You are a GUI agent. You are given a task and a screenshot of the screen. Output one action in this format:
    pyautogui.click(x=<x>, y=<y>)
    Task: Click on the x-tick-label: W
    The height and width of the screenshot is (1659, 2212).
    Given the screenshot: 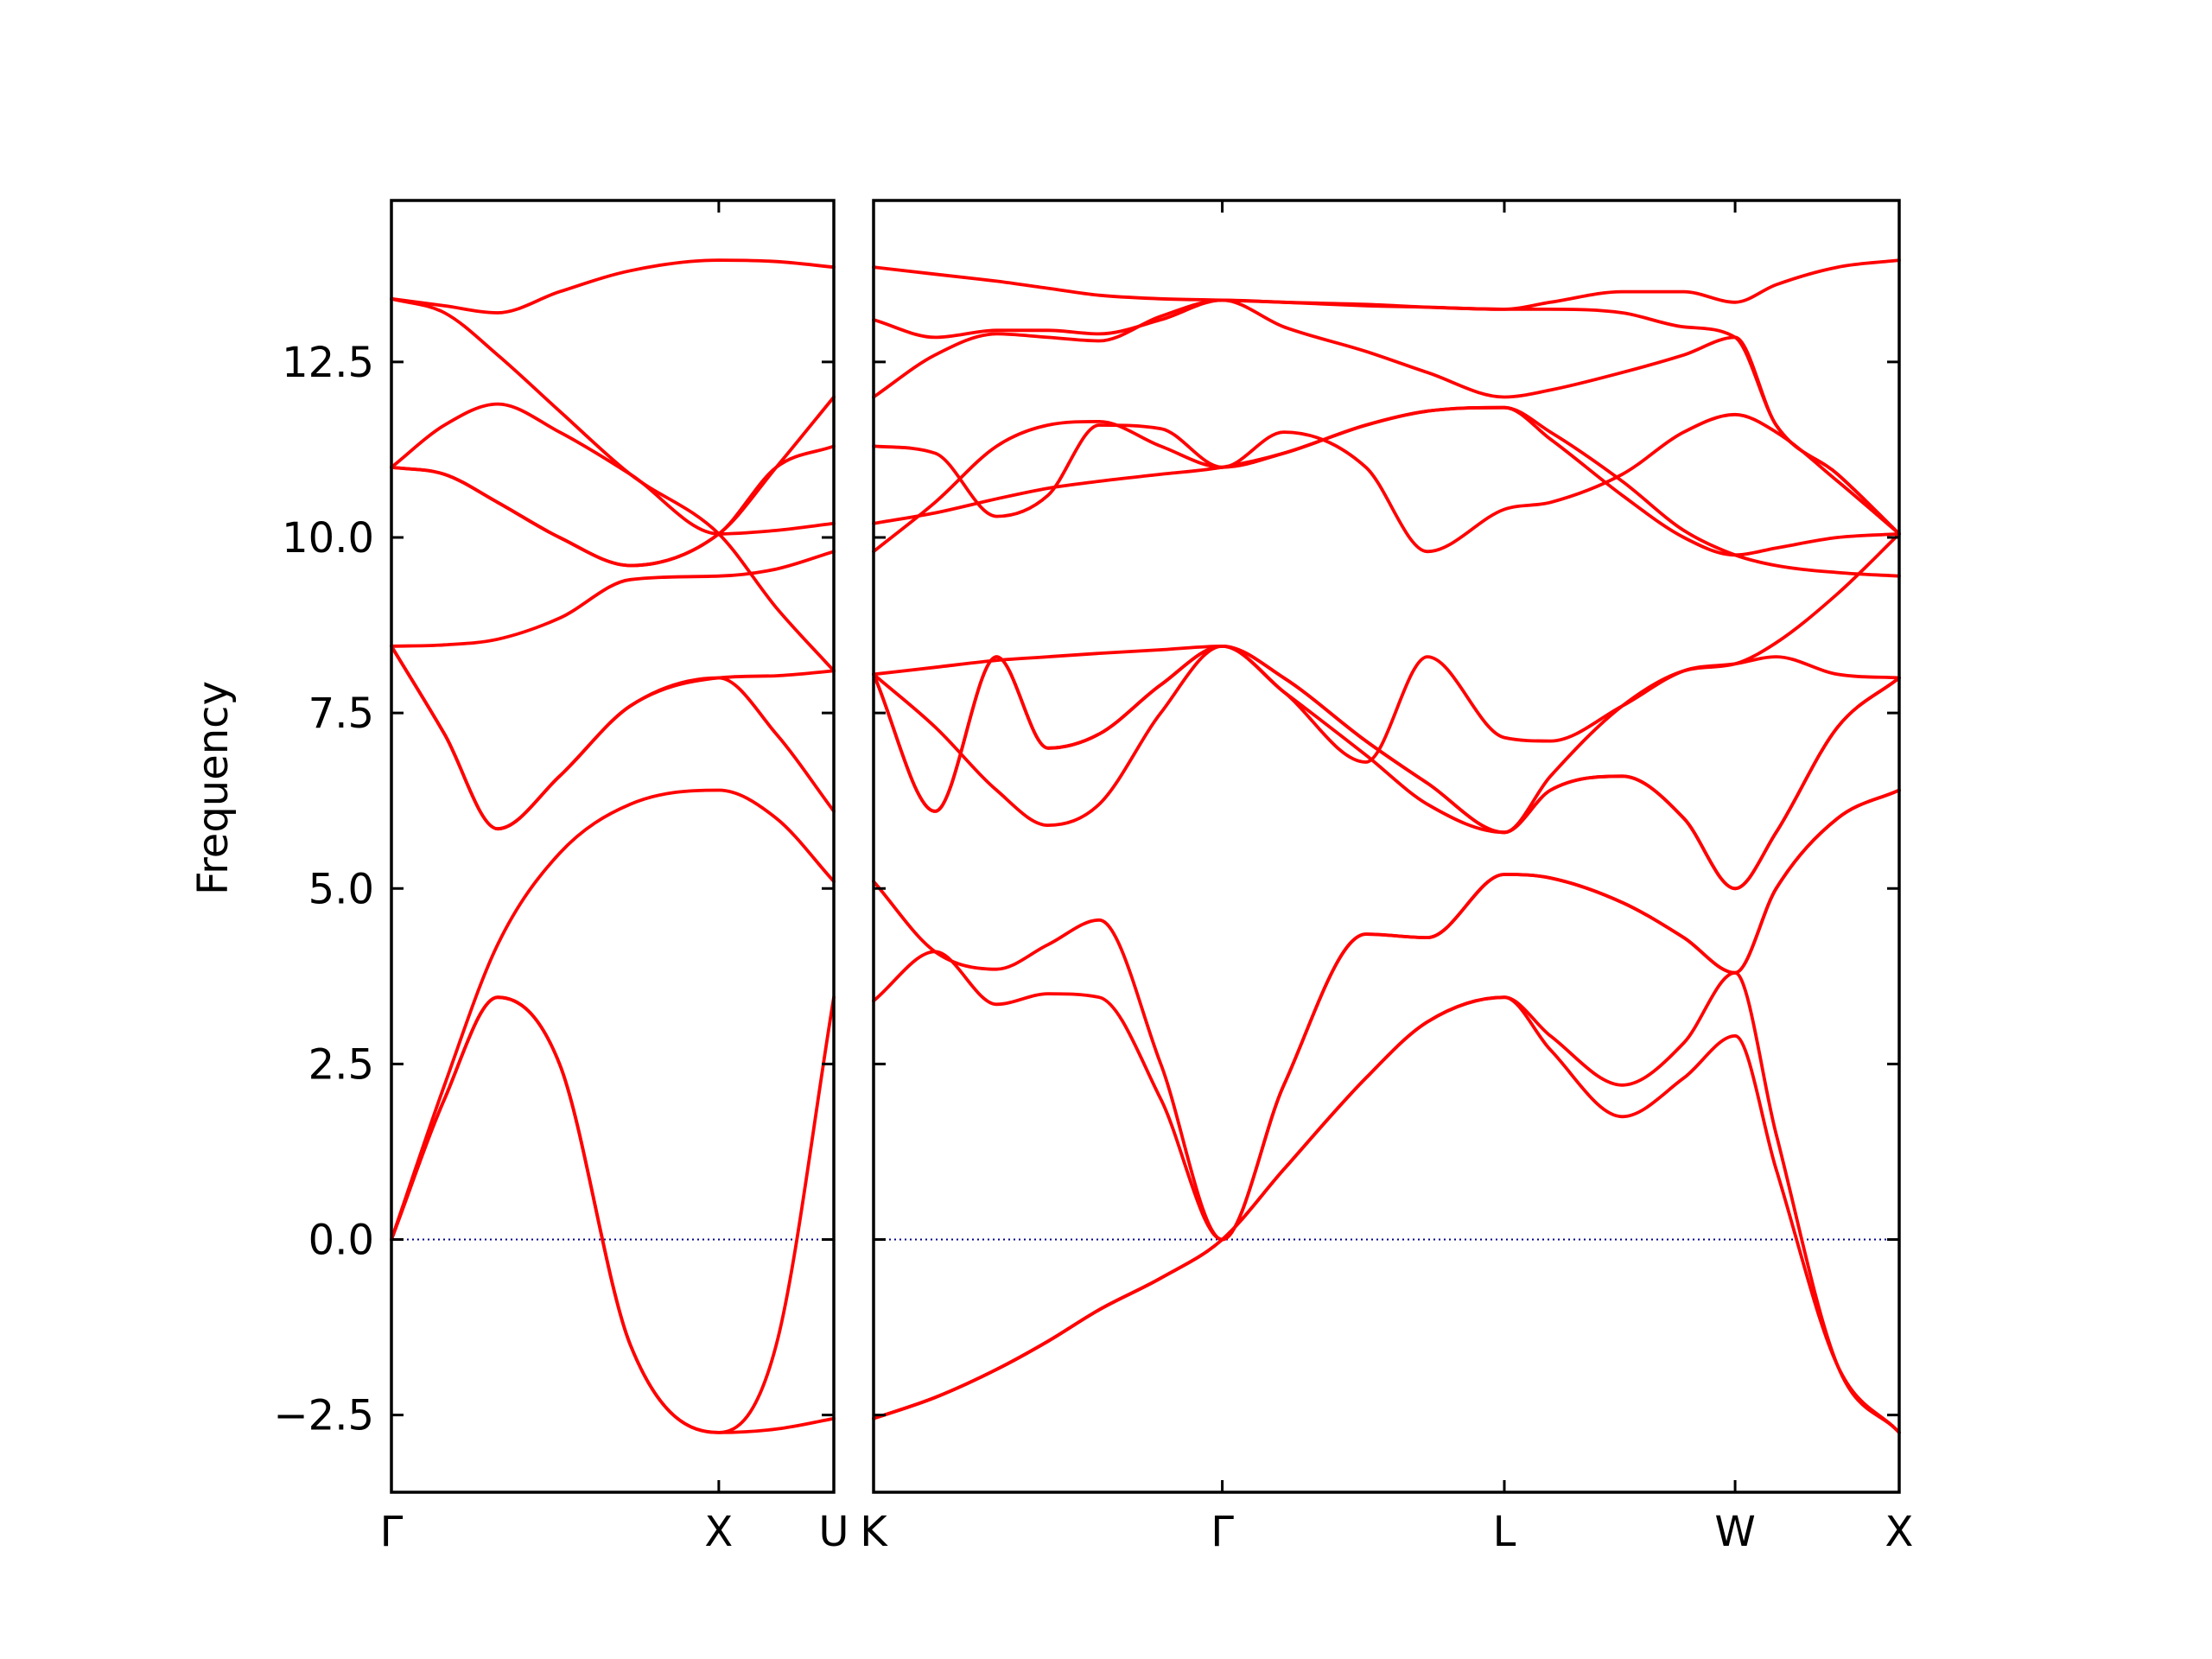 What is the action you would take?
    pyautogui.click(x=1734, y=1532)
    